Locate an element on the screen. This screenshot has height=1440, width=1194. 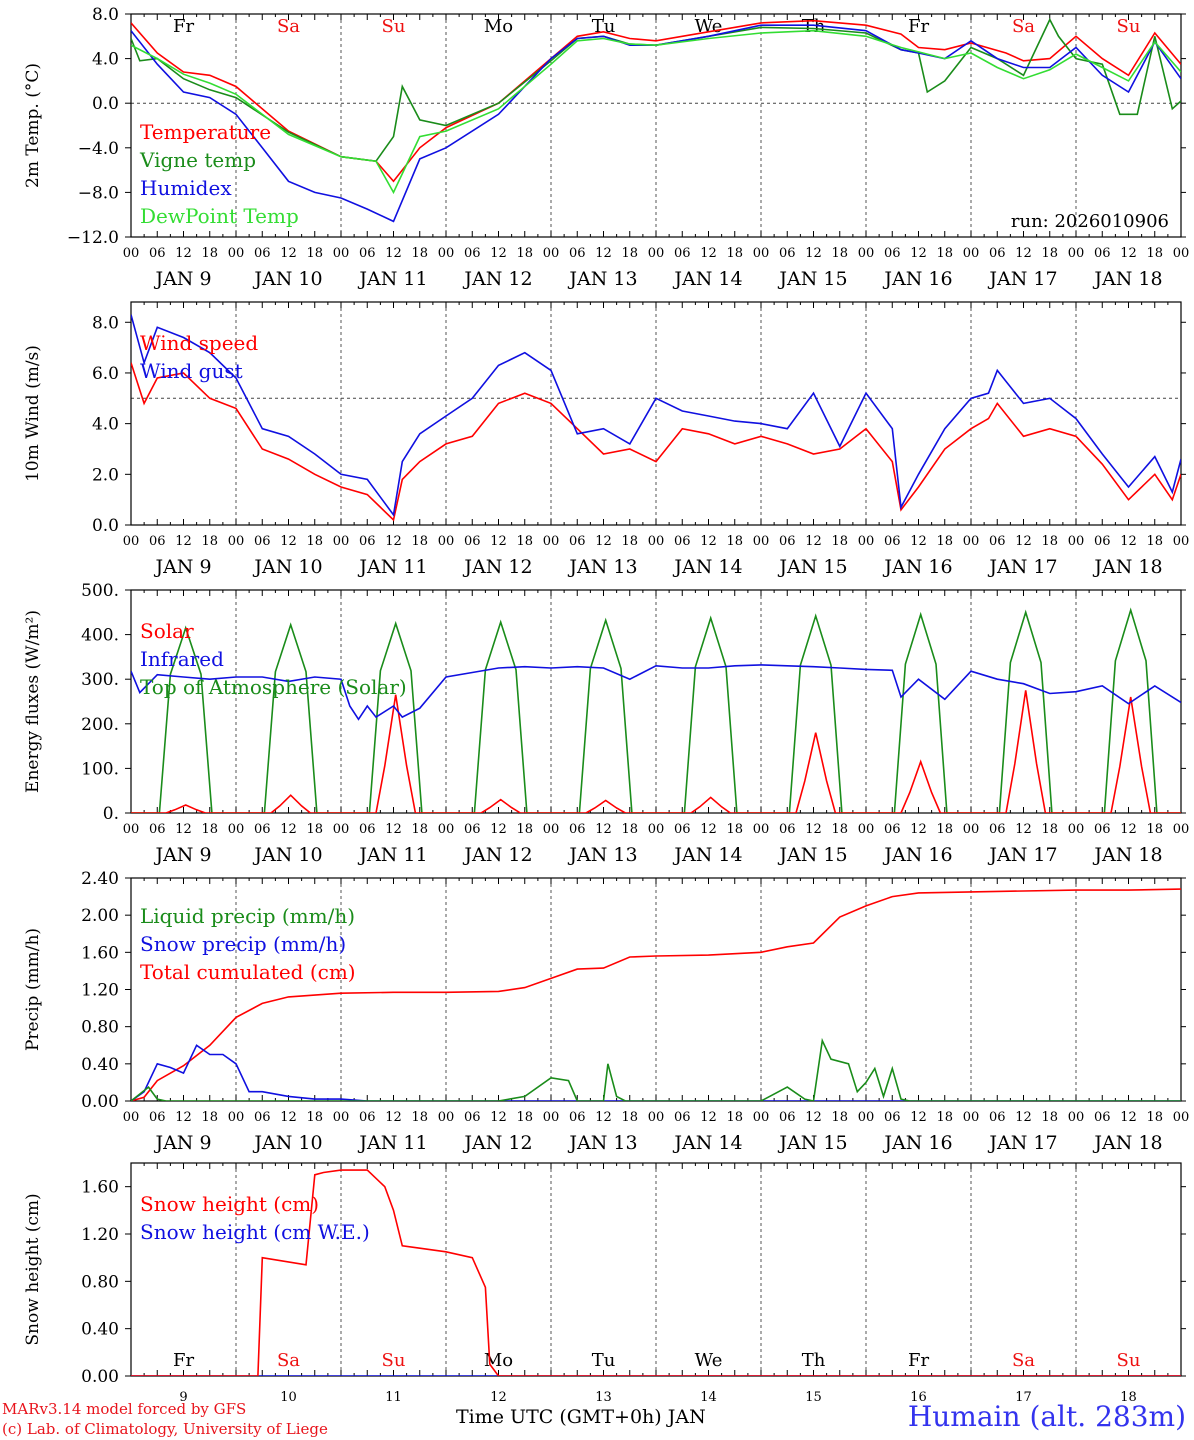
y-tick-label: −8.0 is located at coordinates (98, 193).